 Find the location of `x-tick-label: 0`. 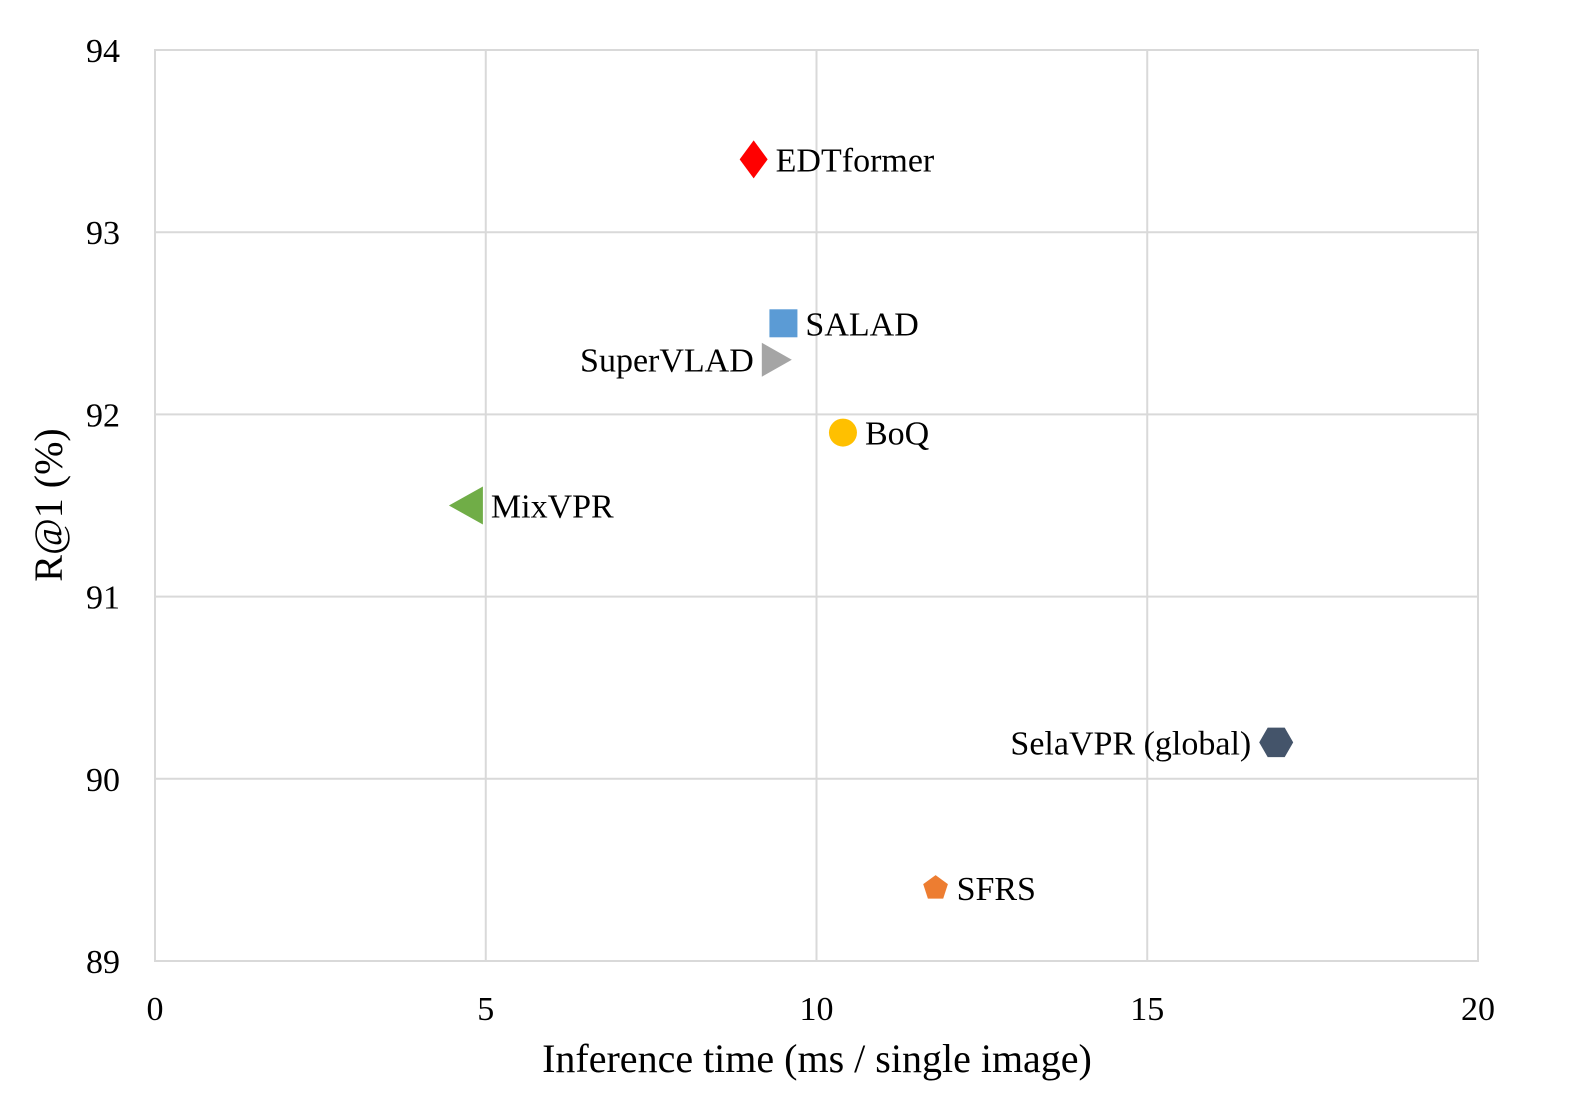

x-tick-label: 0 is located at coordinates (155, 1009).